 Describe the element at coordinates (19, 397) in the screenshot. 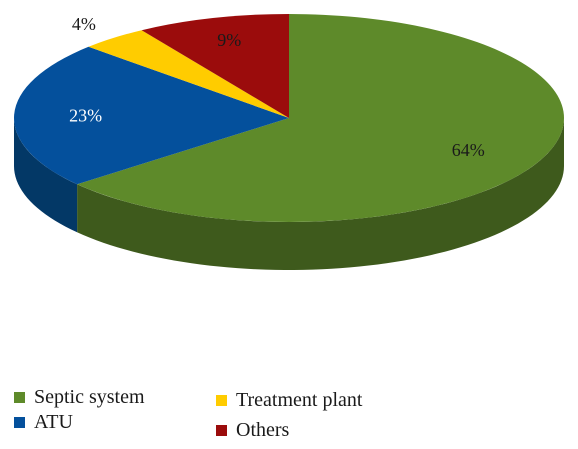

I see `legend-swatch-septic-system` at that location.